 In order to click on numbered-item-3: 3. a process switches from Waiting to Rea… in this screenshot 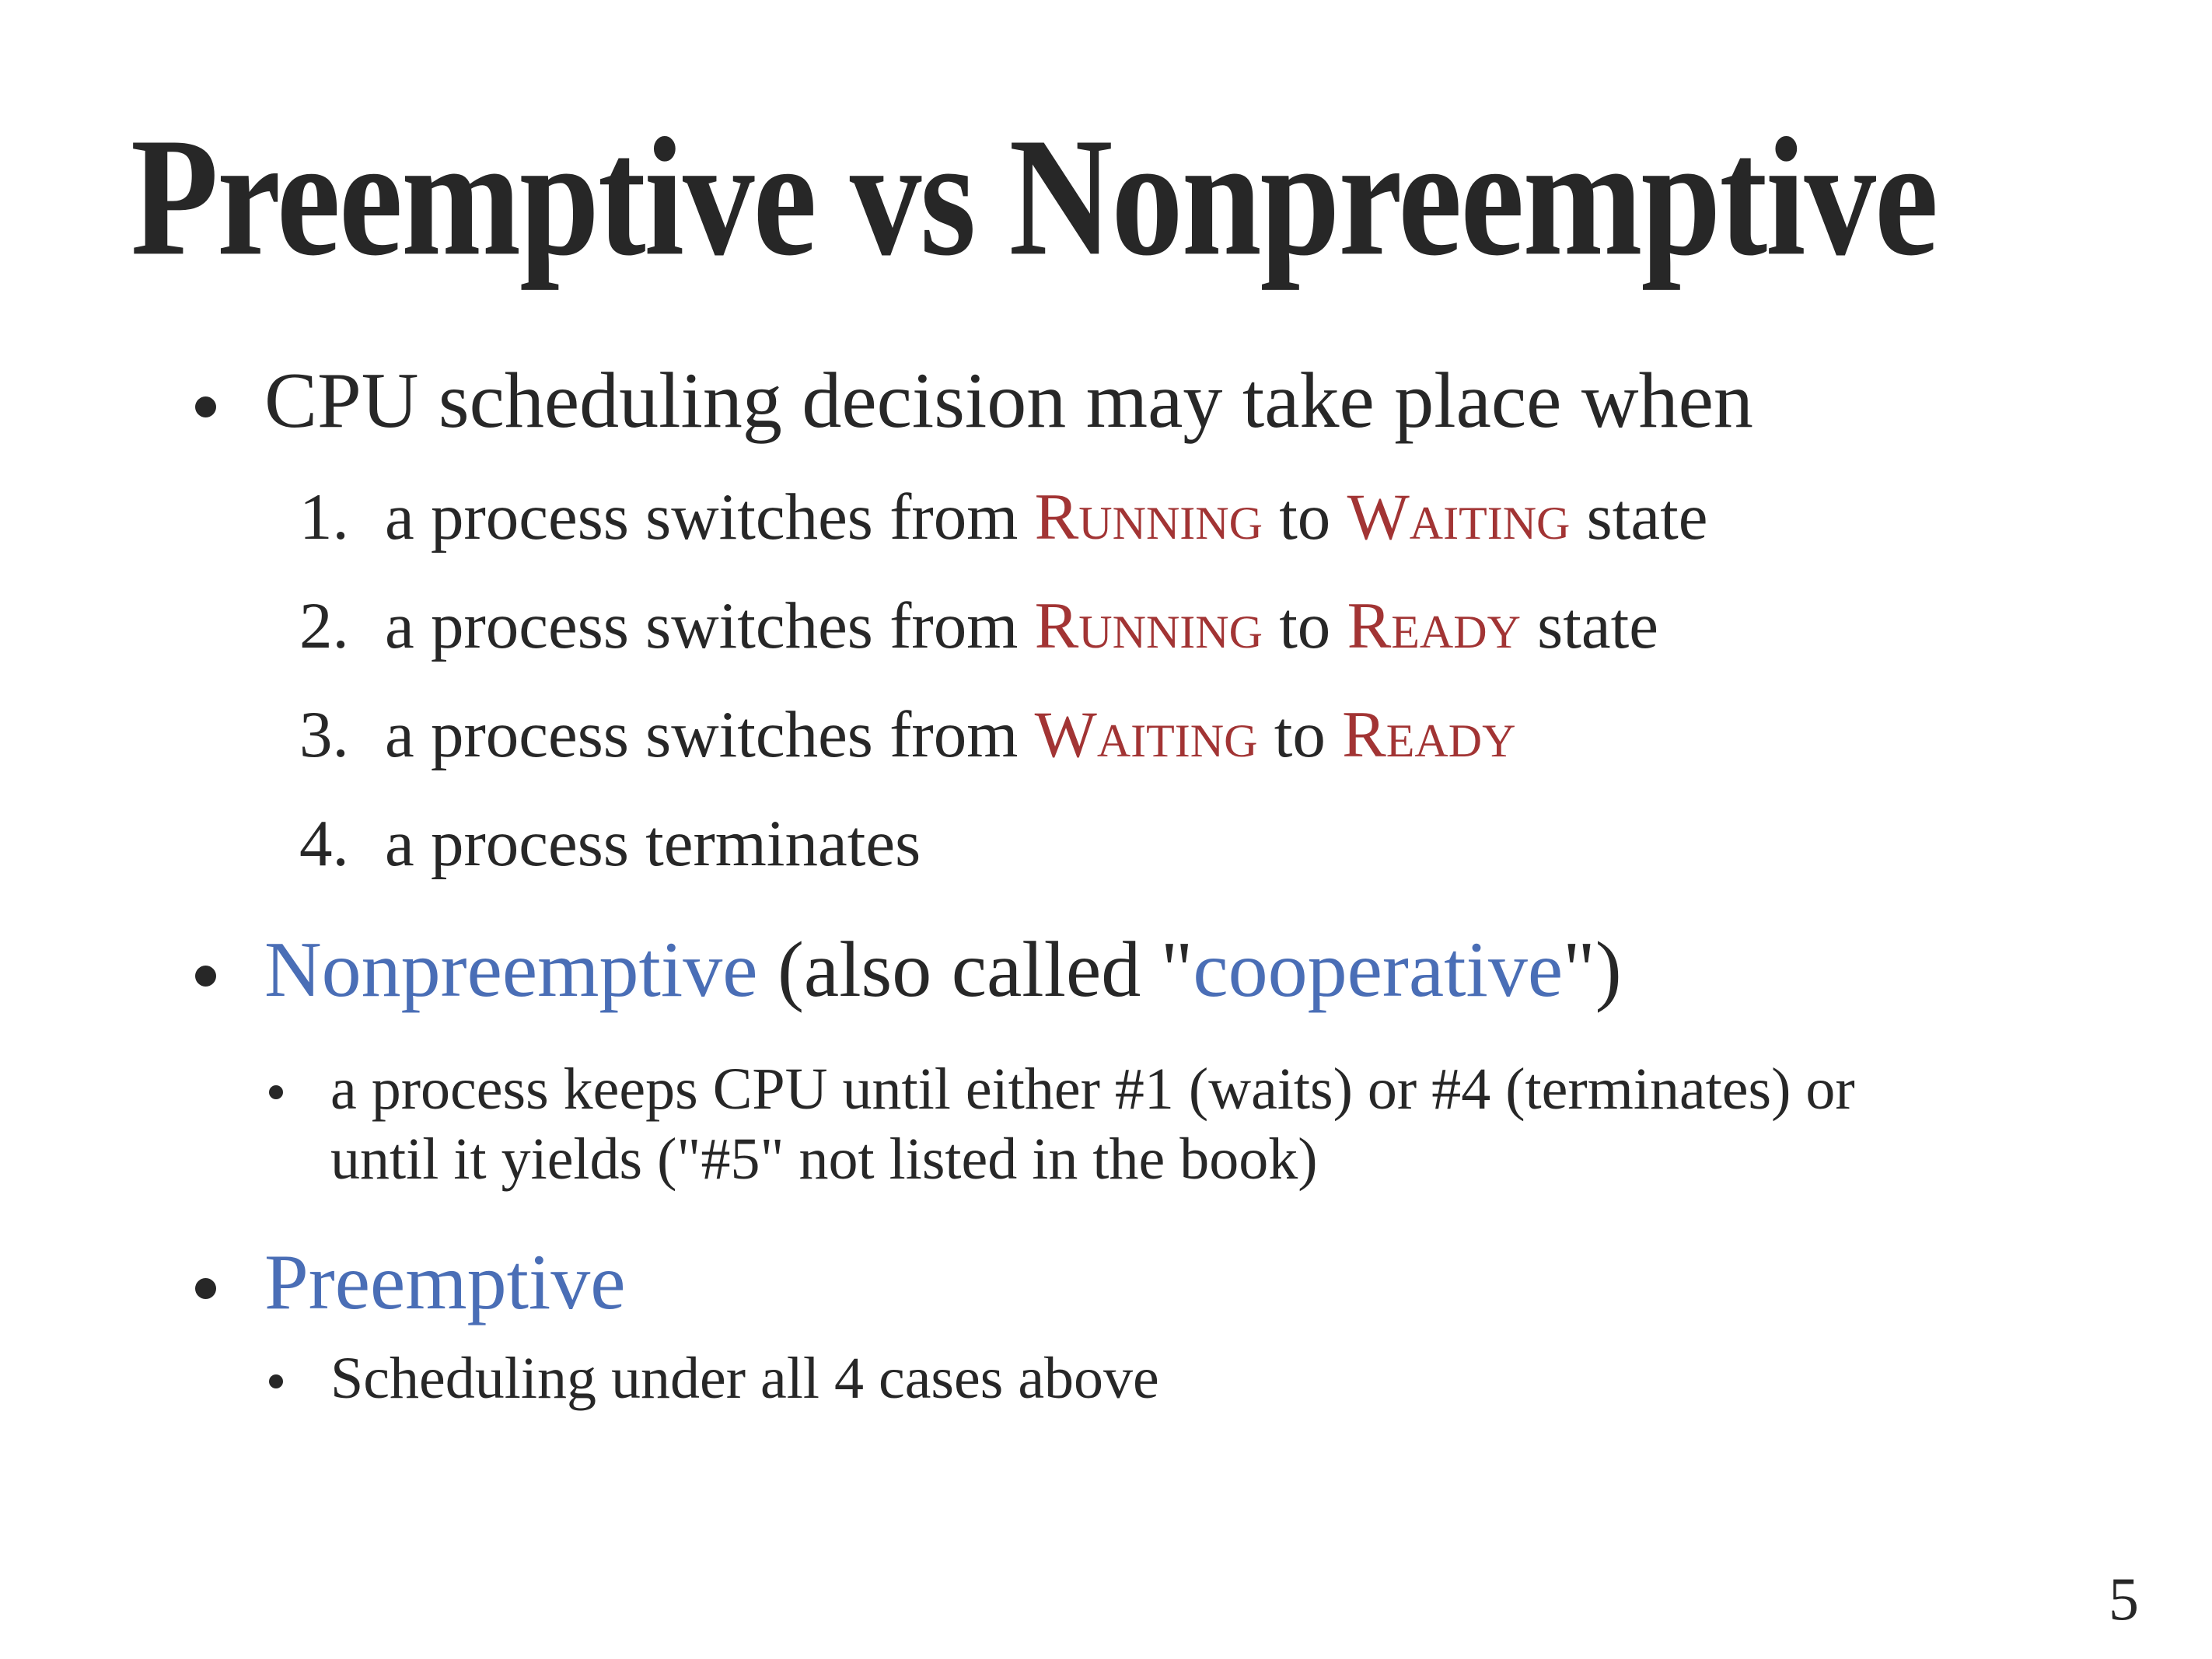, I will do `click(907, 735)`.